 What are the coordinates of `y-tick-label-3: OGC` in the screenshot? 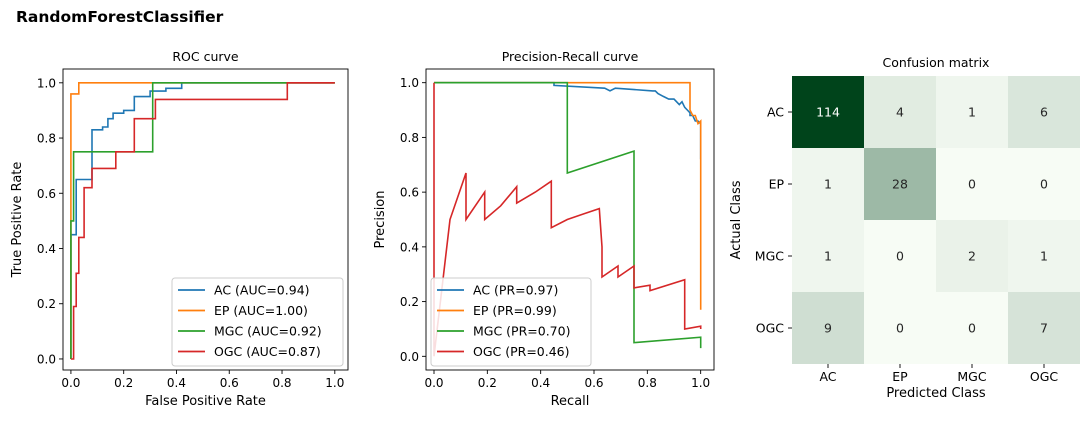 It's located at (770, 328).